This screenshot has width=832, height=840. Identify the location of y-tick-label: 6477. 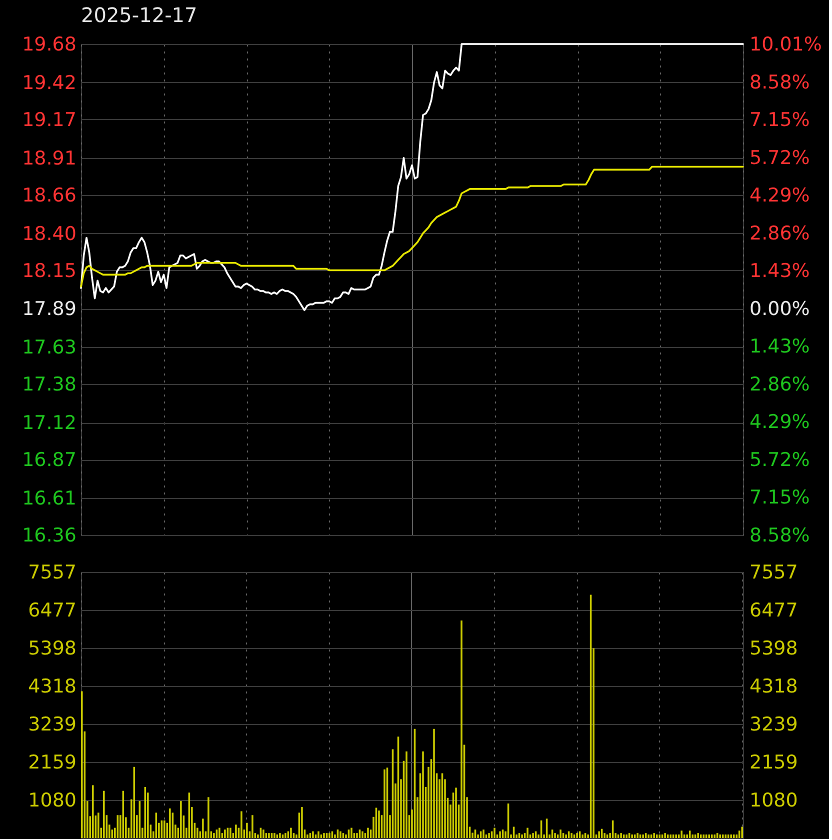
(52, 611).